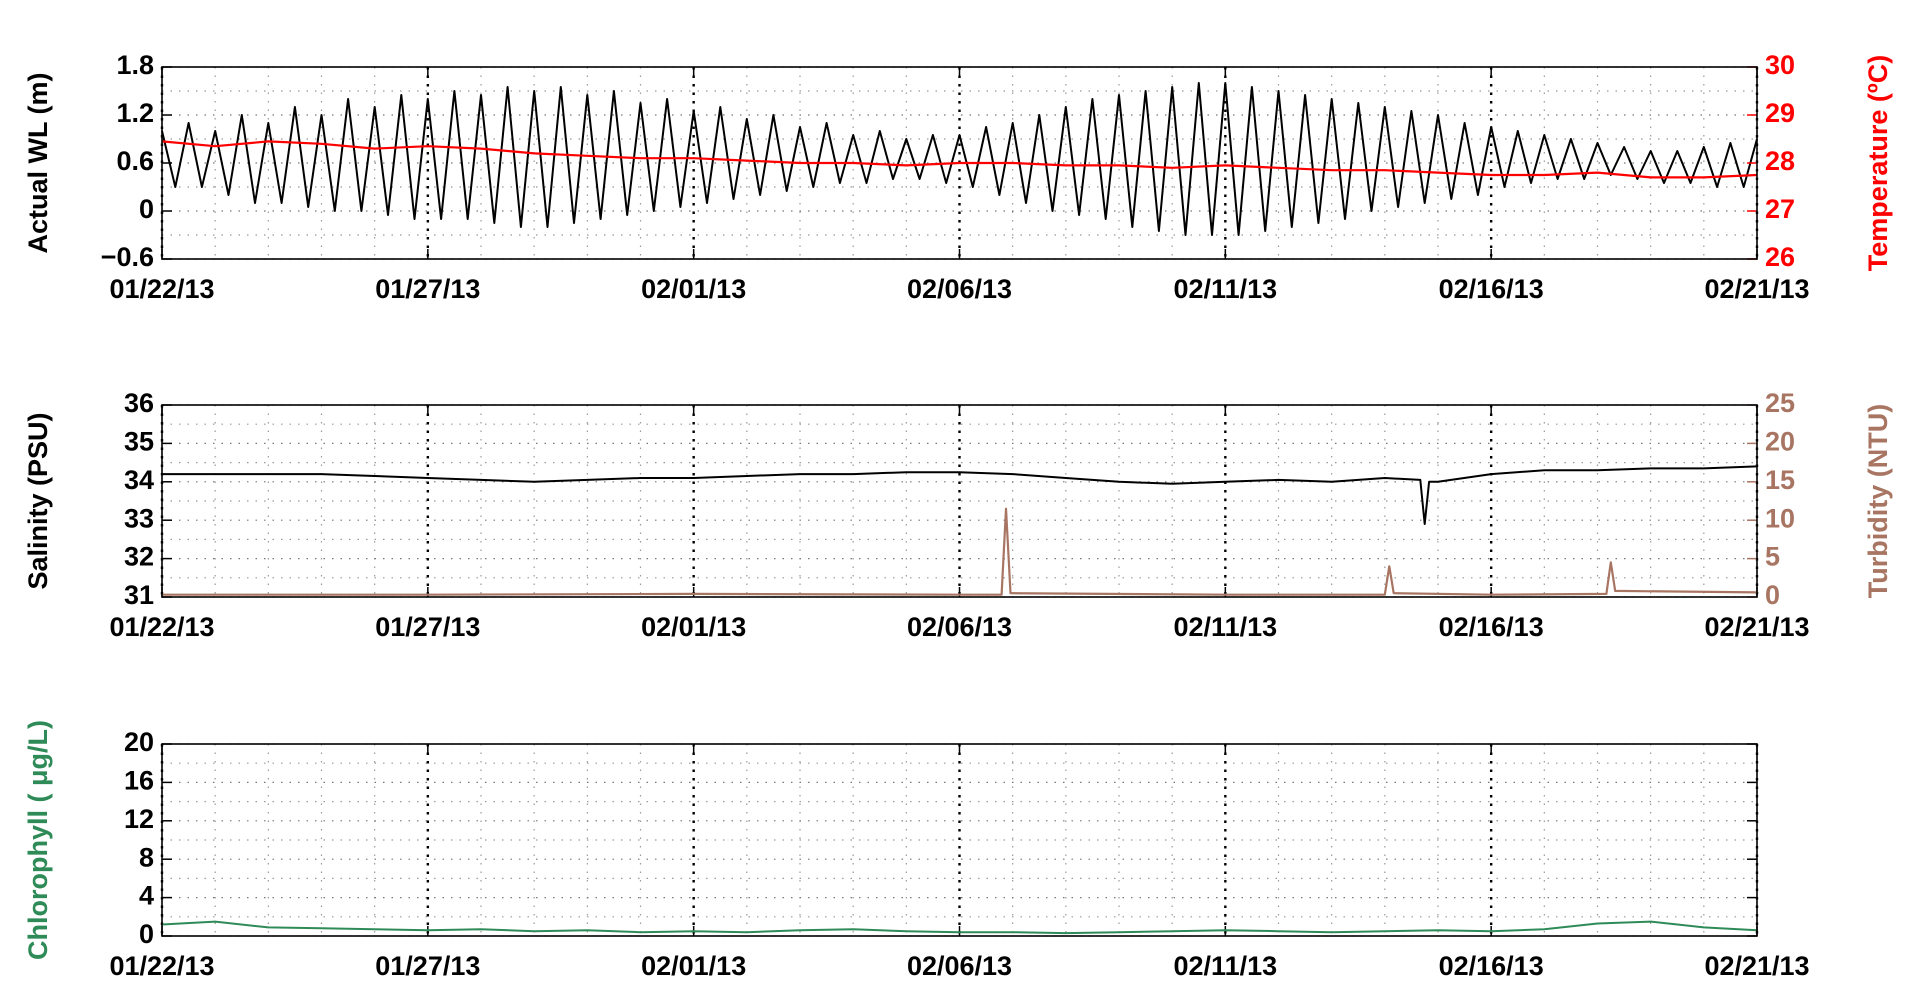  What do you see at coordinates (139, 442) in the screenshot?
I see `y-tick-label: 35` at bounding box center [139, 442].